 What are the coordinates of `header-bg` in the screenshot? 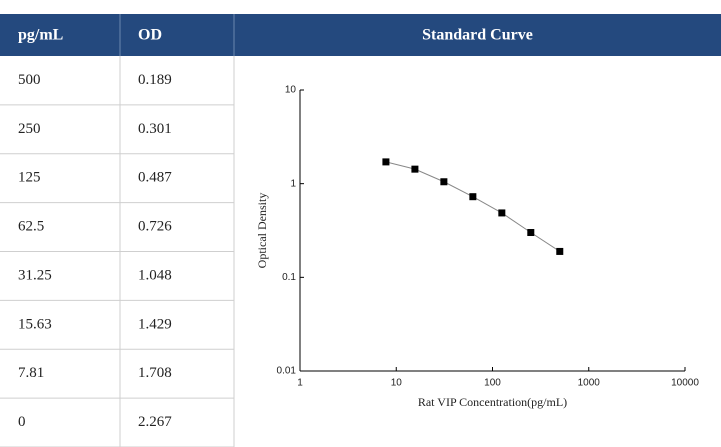 It's located at (360, 35).